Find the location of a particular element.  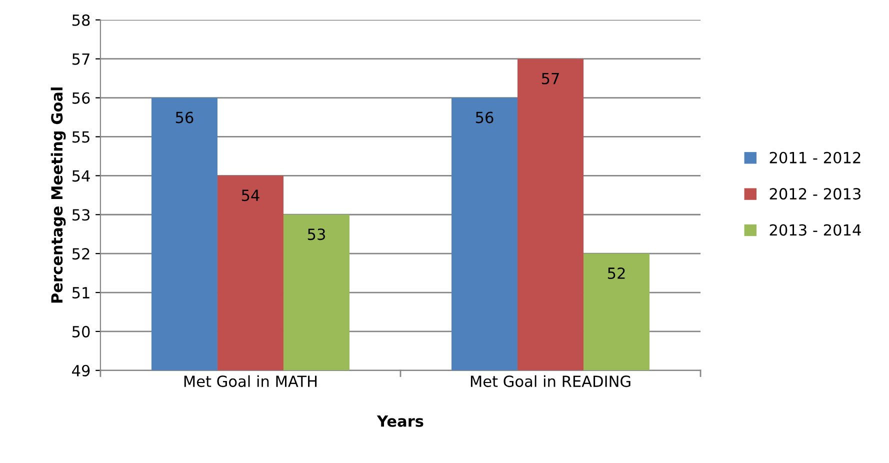

y-tick-label: 54 is located at coordinates (81, 176).